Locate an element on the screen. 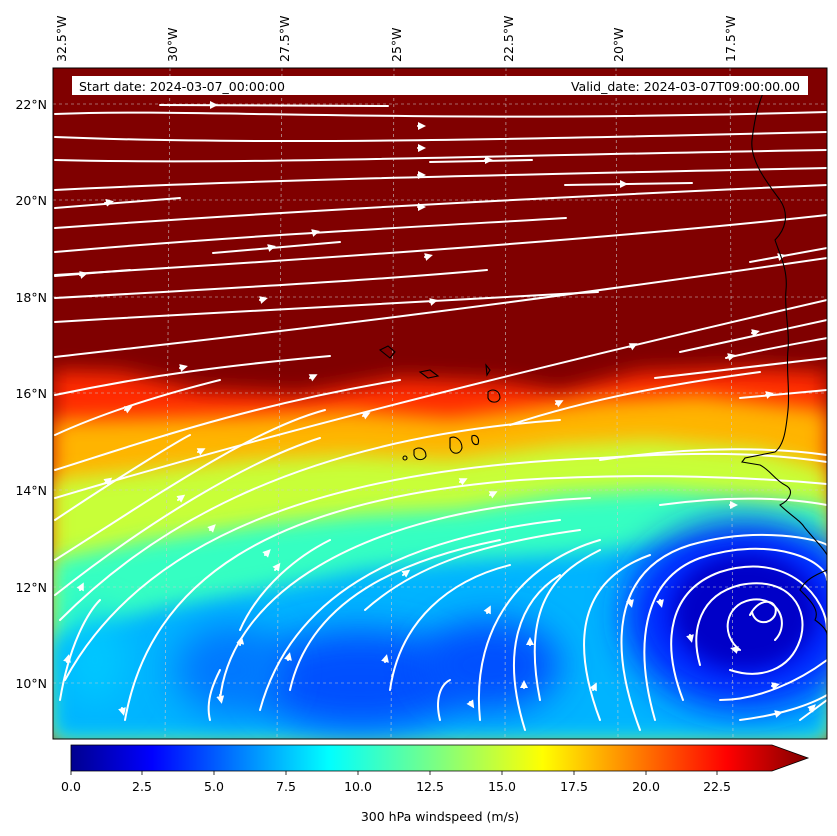  lon-tick-label: 17.5°W is located at coordinates (730, 39).